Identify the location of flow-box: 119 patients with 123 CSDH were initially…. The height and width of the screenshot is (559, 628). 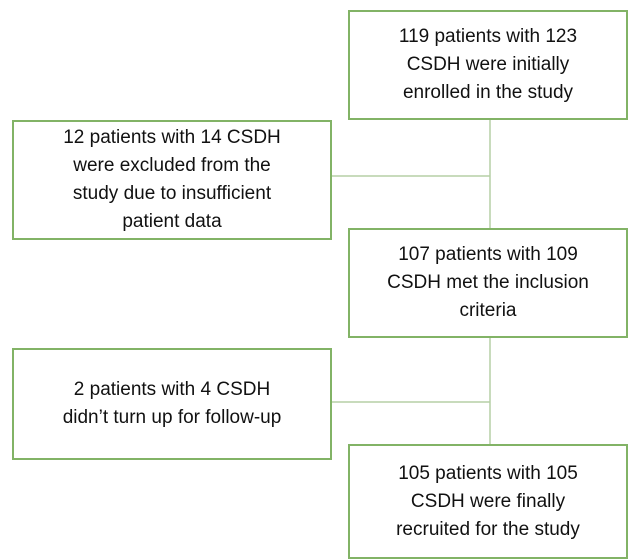
(488, 65).